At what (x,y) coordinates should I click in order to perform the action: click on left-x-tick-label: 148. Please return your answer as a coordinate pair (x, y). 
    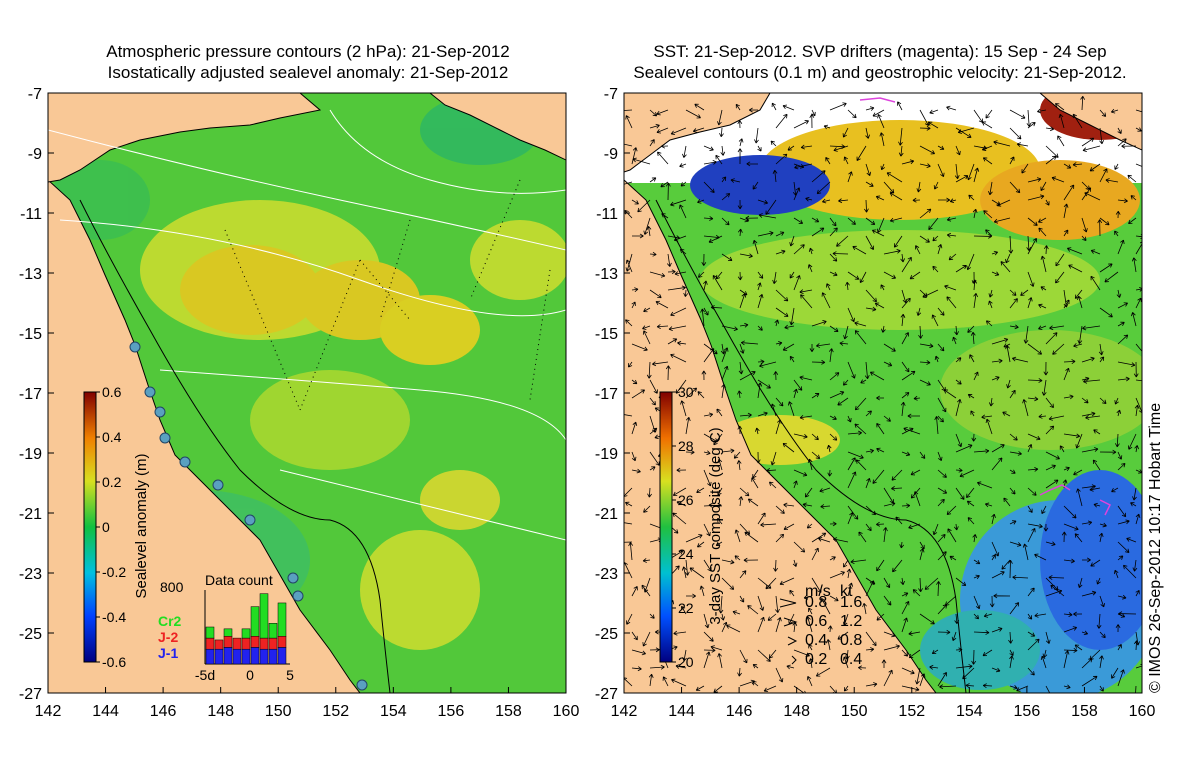
    Looking at the image, I should click on (220, 711).